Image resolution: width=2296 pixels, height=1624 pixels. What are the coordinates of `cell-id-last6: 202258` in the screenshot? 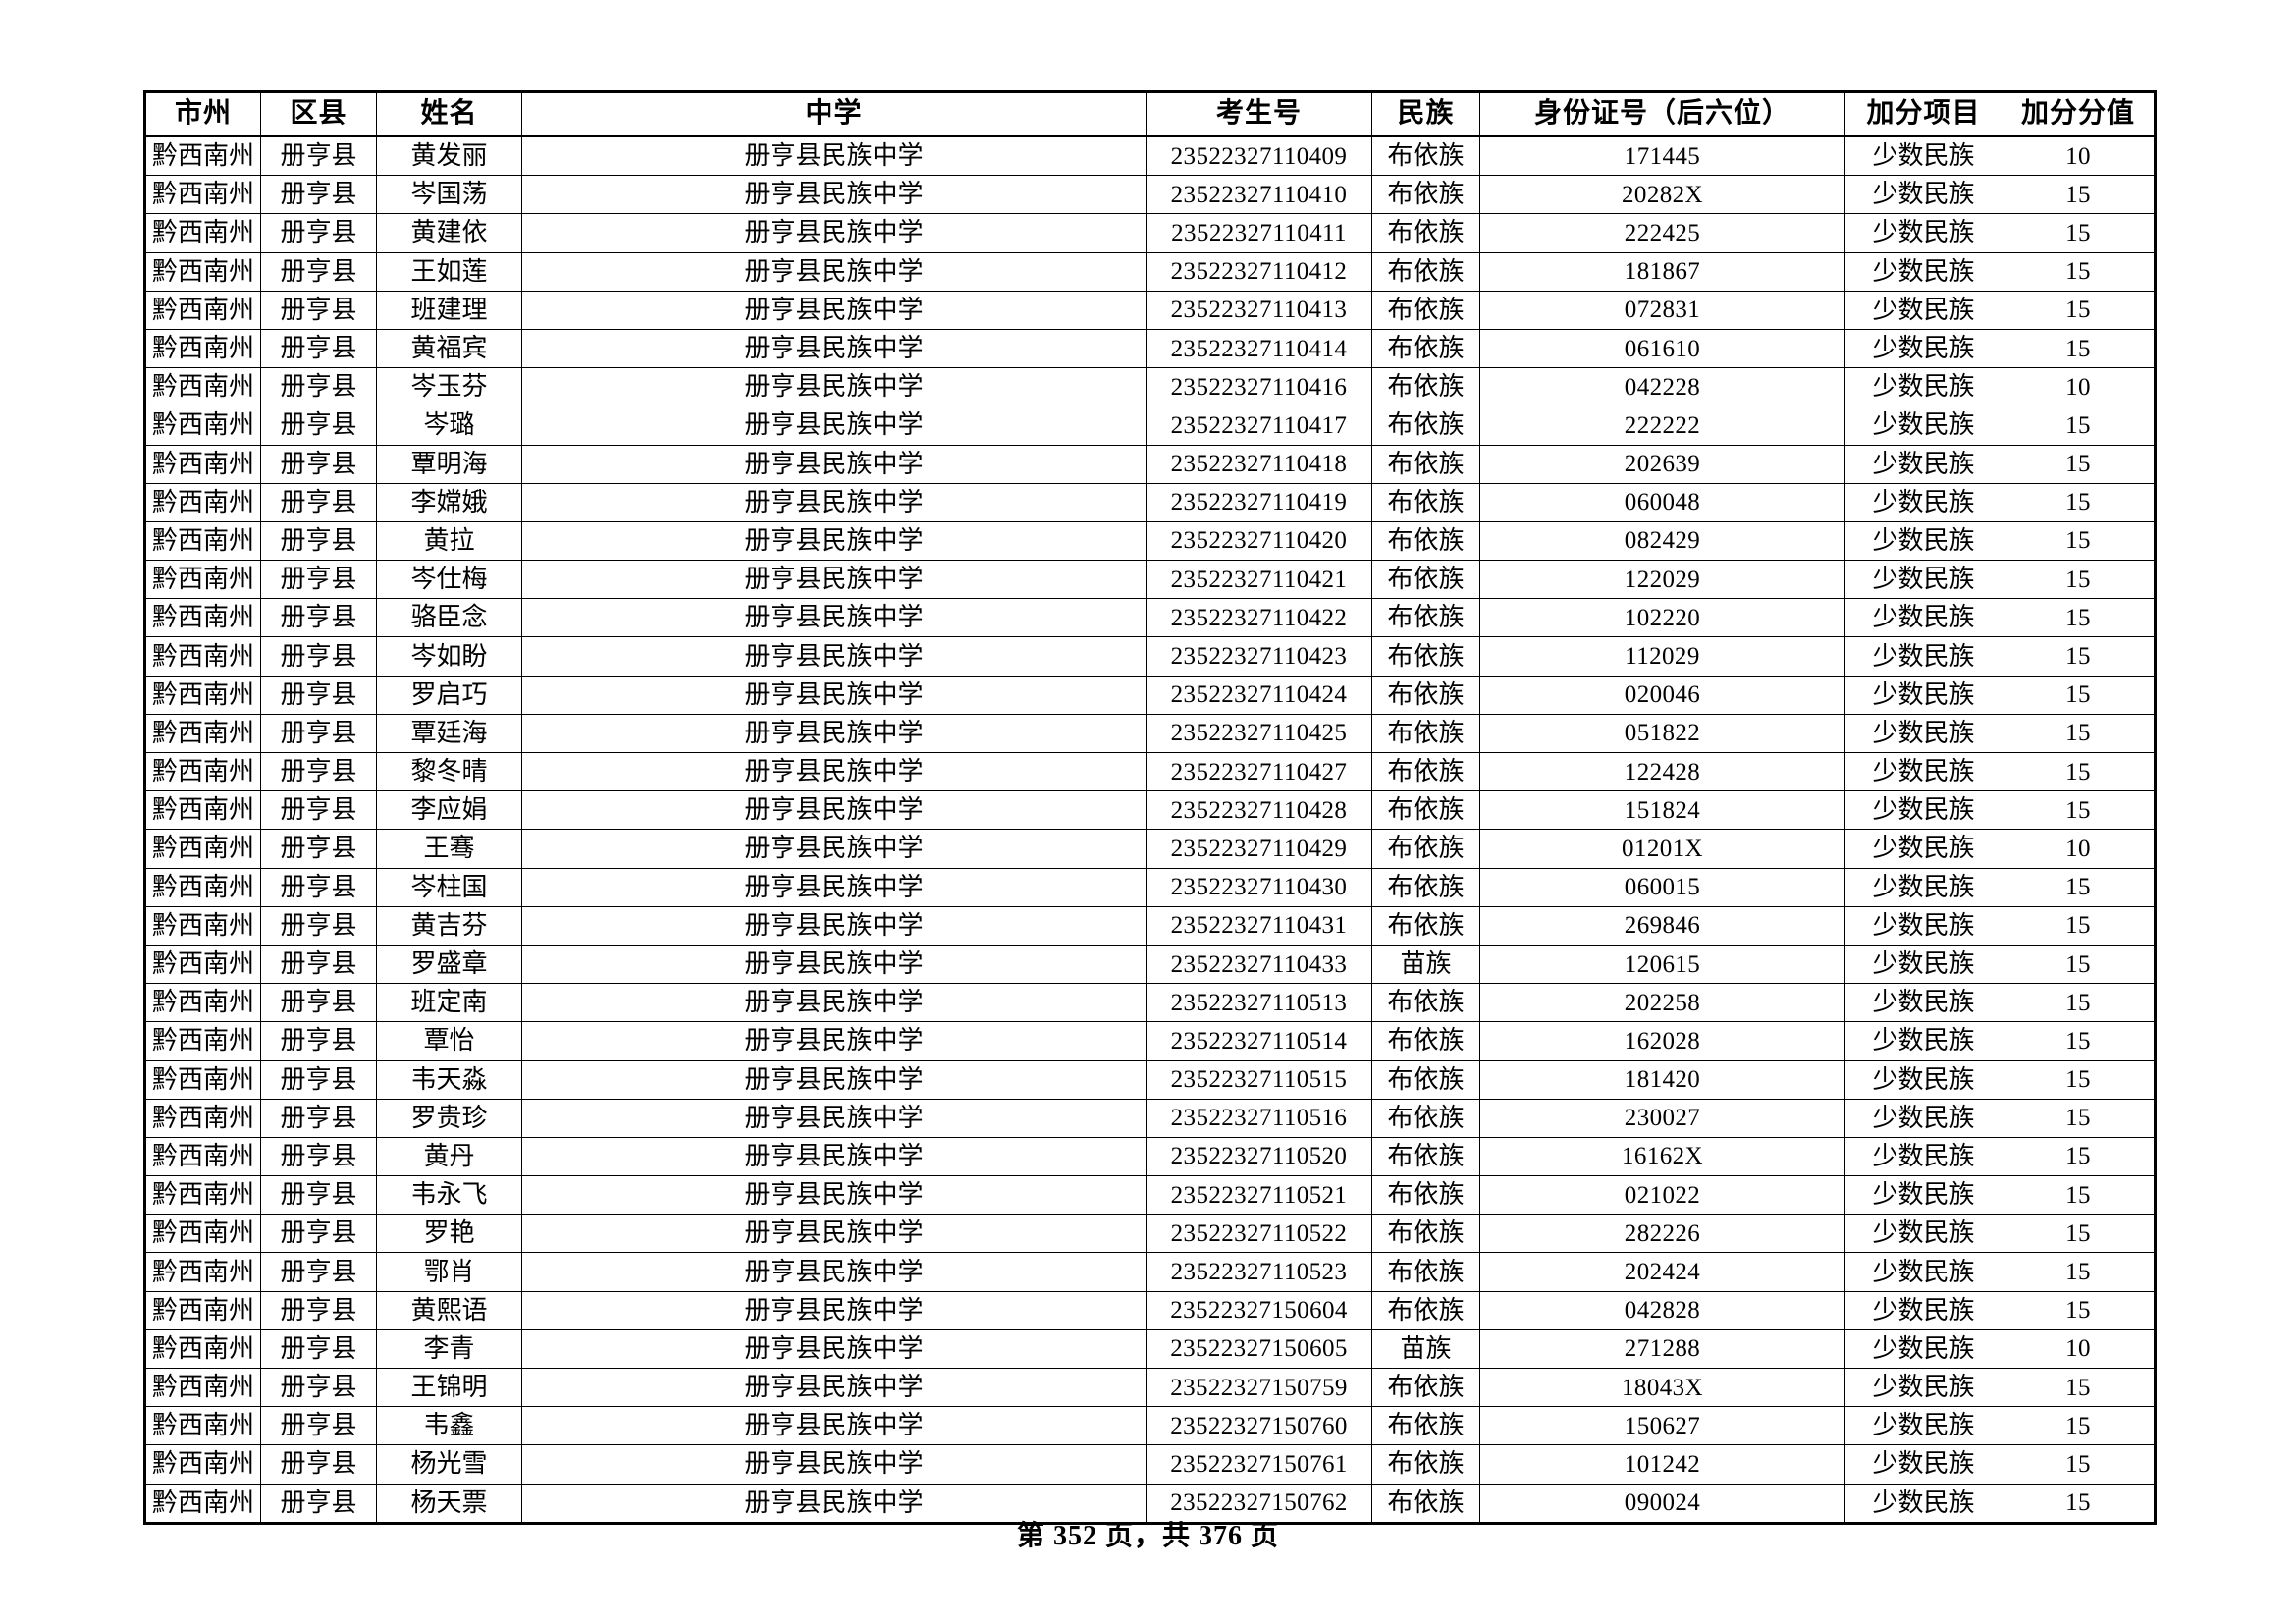 It's located at (1662, 1003).